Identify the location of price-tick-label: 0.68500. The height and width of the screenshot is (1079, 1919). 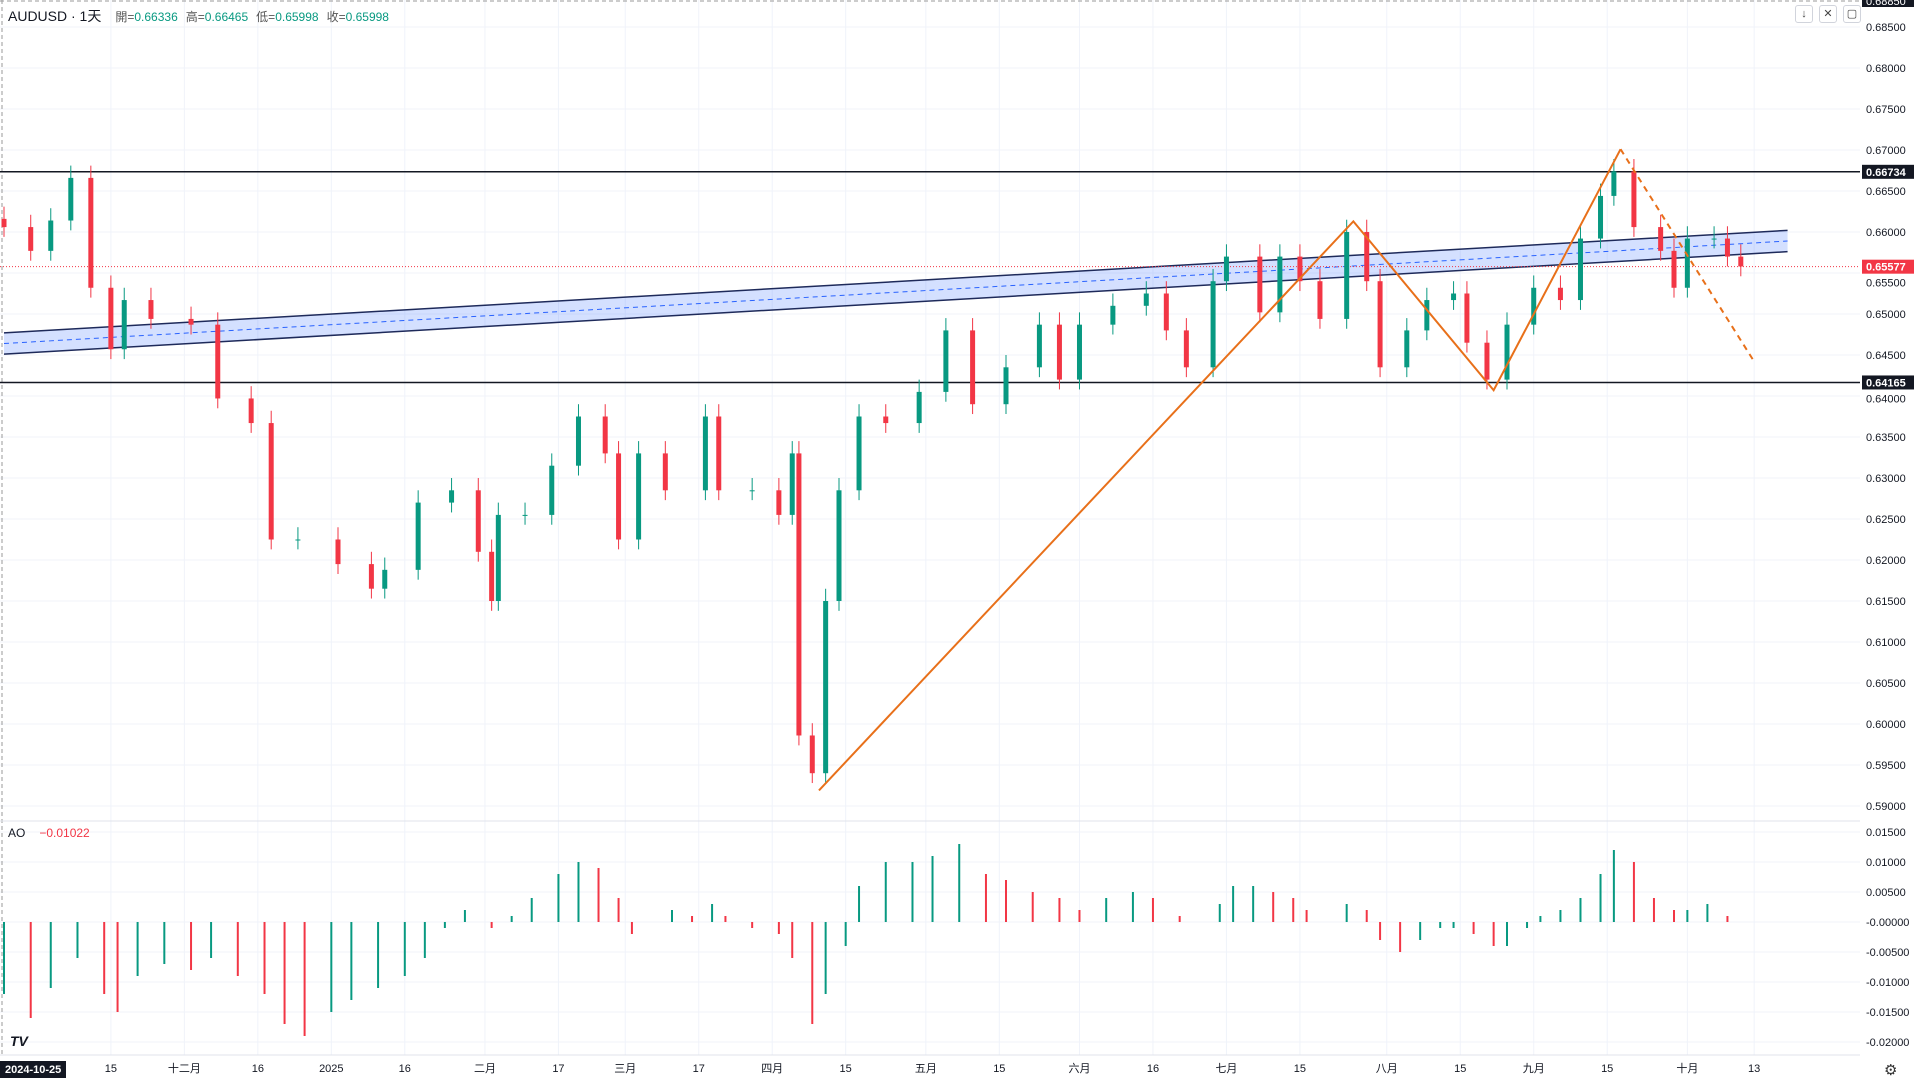
(1886, 28).